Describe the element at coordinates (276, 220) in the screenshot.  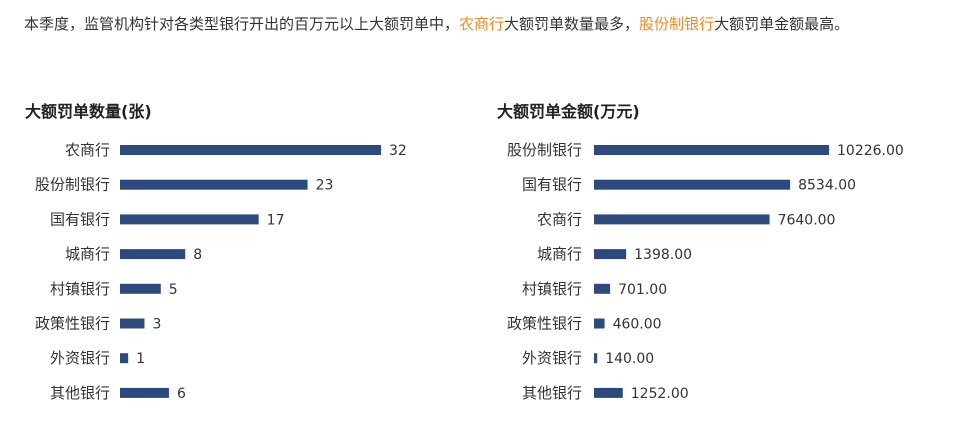
I see `count-value-label: 17` at that location.